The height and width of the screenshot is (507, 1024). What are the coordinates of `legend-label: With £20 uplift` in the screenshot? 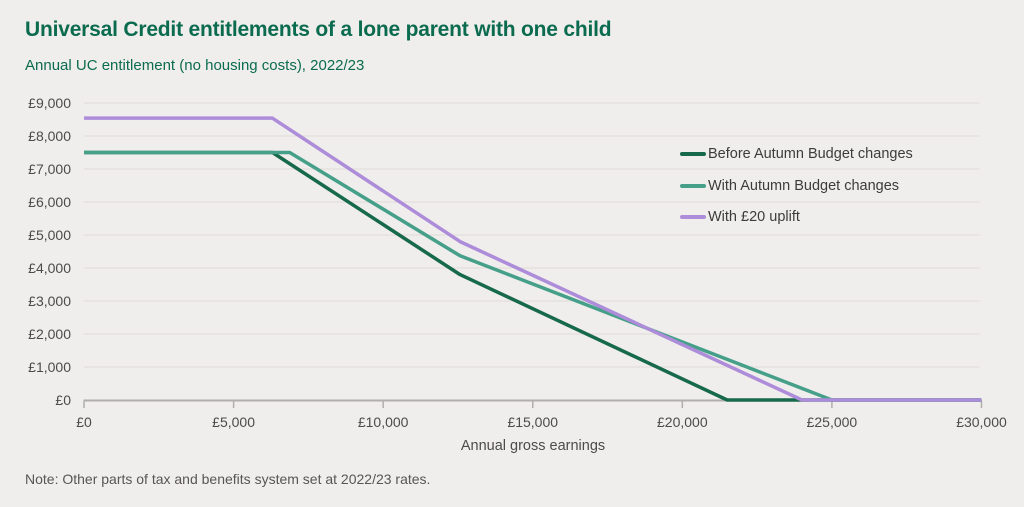 It's located at (754, 217).